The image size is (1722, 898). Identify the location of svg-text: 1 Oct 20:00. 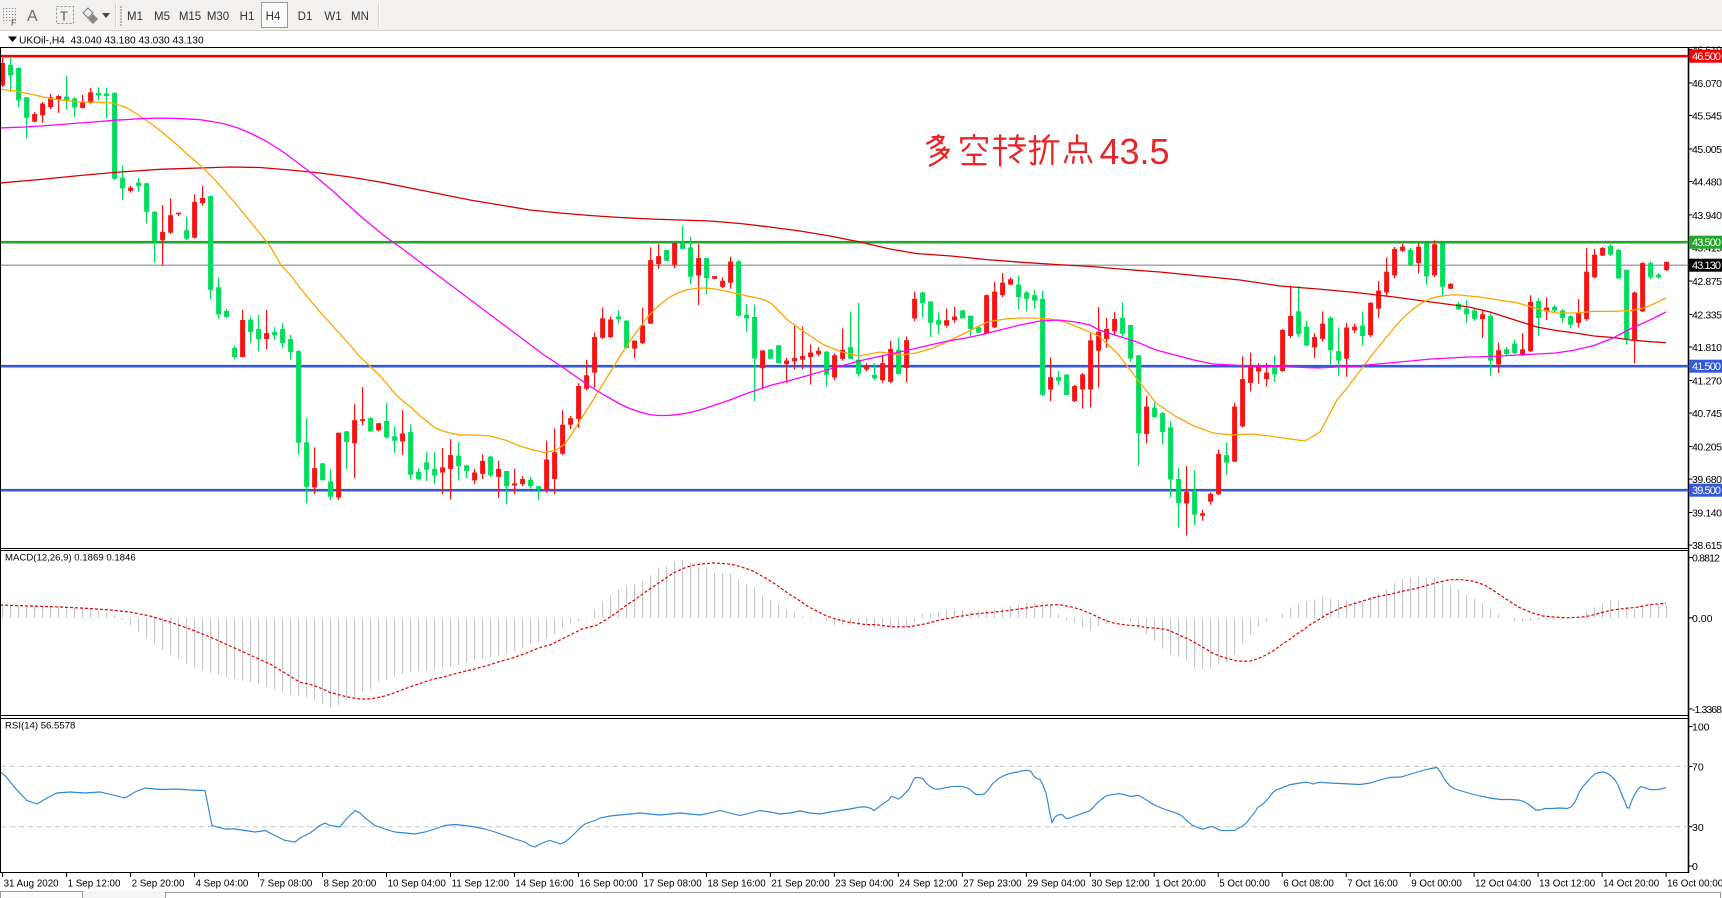
(1180, 884).